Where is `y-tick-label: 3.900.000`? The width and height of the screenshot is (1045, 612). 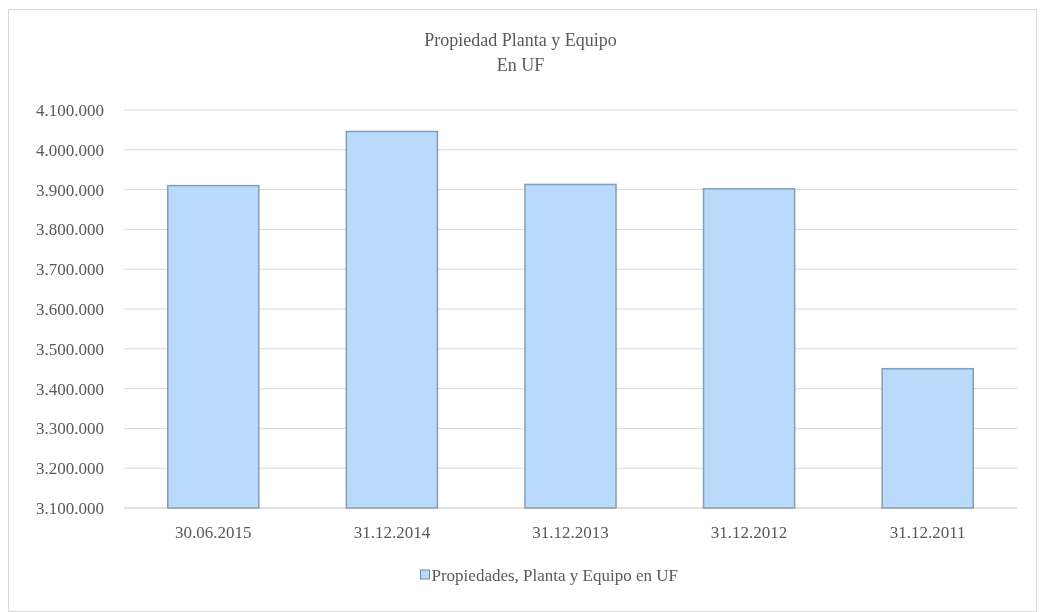
y-tick-label: 3.900.000 is located at coordinates (70, 190).